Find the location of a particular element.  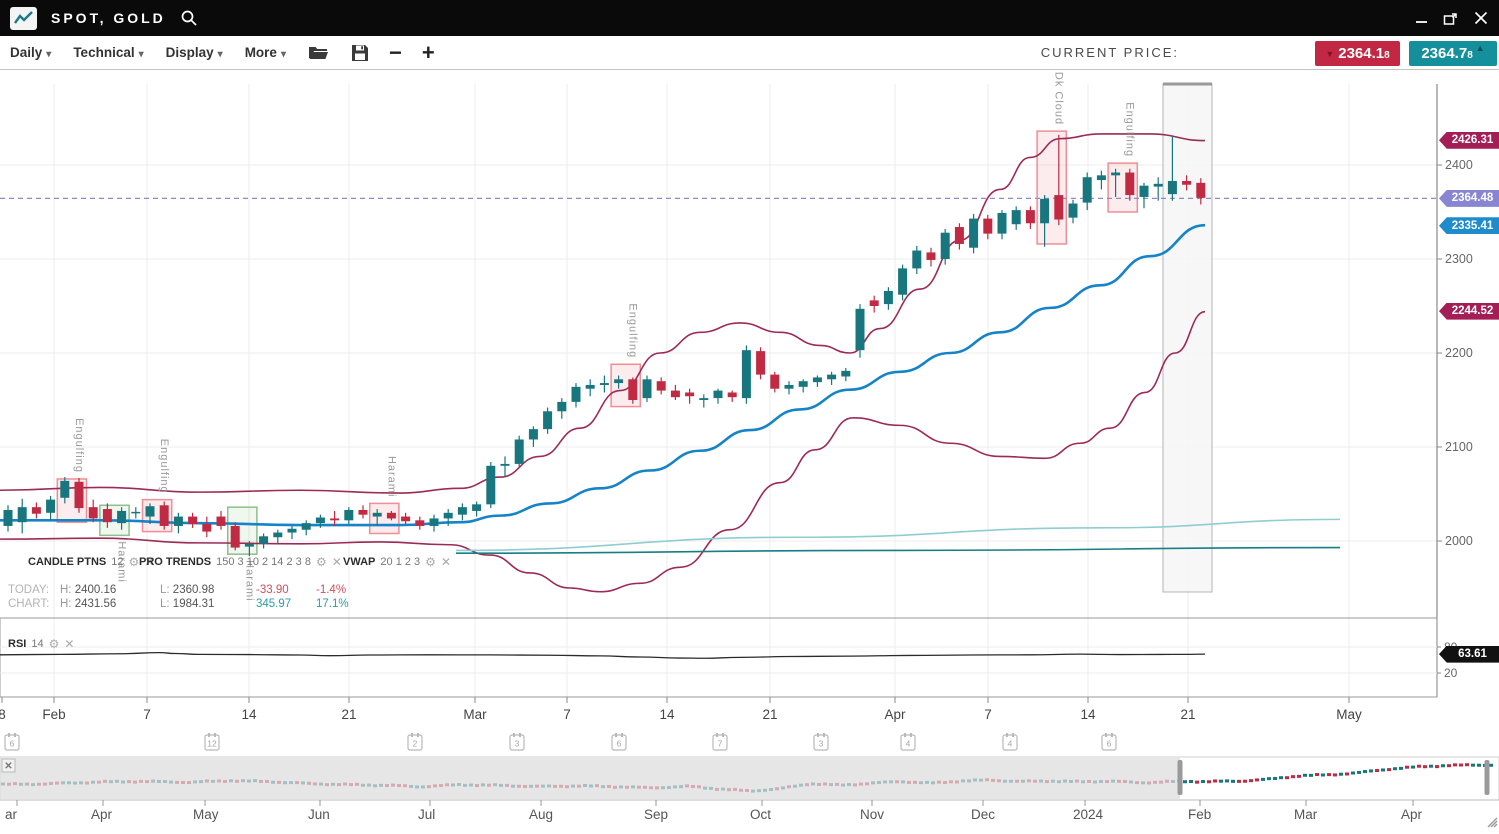

calendar-event-icon: 12 is located at coordinates (212, 742).